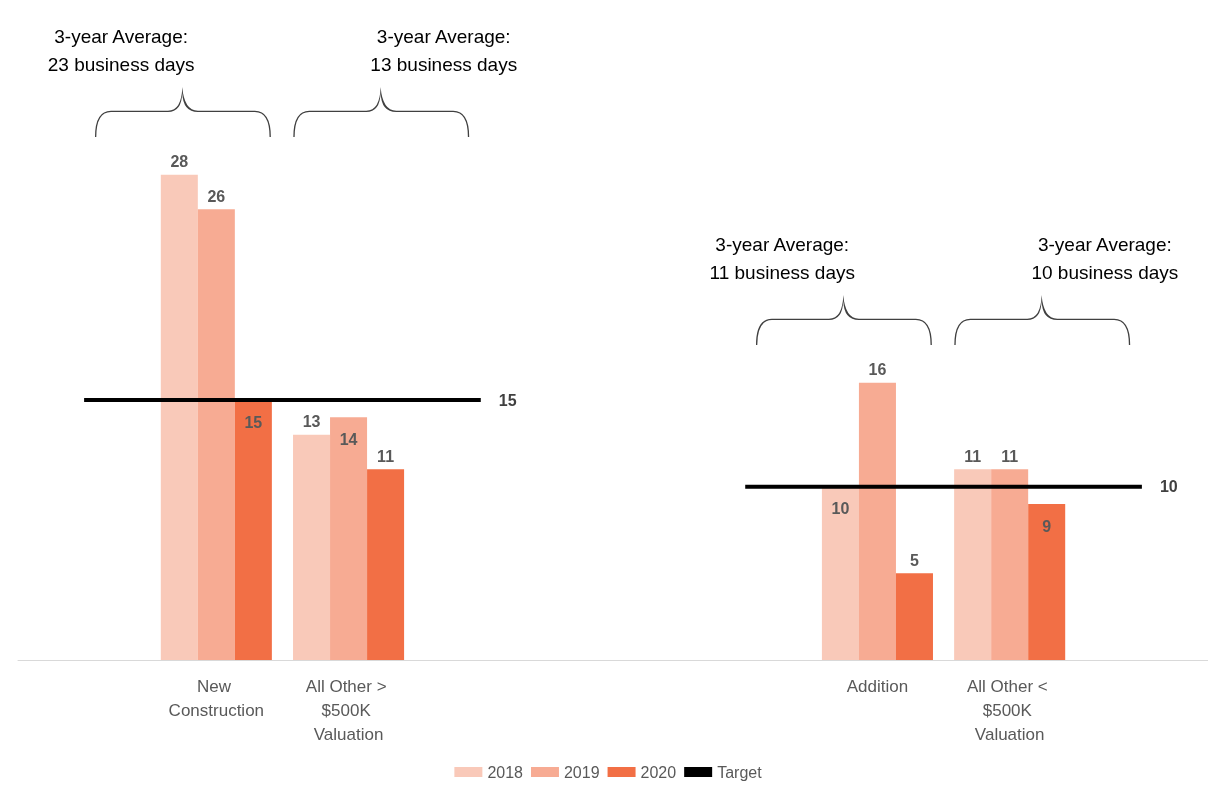 Image resolution: width=1216 pixels, height=793 pixels. What do you see at coordinates (1009, 710) in the screenshot?
I see `x-tick-label: All Other < $500K Valuation` at bounding box center [1009, 710].